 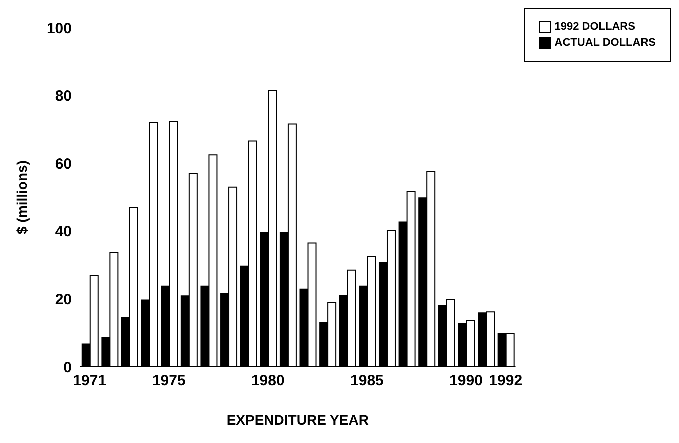 What do you see at coordinates (63, 97) in the screenshot?
I see `y-tick-label: 80` at bounding box center [63, 97].